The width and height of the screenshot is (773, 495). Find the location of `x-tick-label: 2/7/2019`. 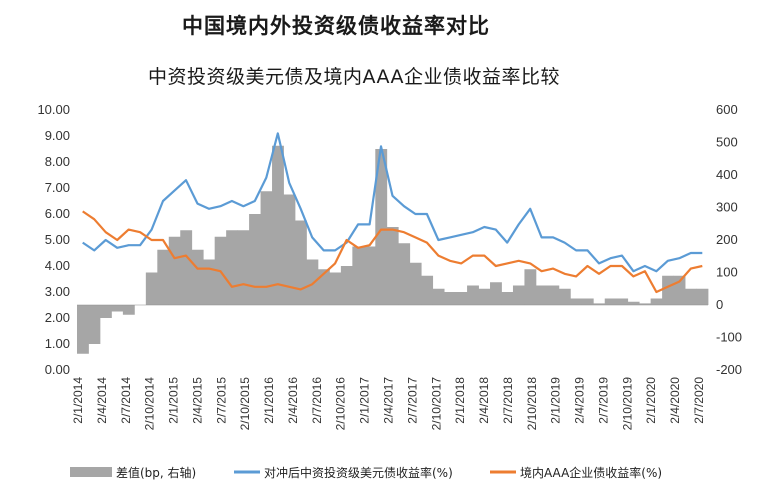

x-tick-label: 2/7/2019 is located at coordinates (604, 400).